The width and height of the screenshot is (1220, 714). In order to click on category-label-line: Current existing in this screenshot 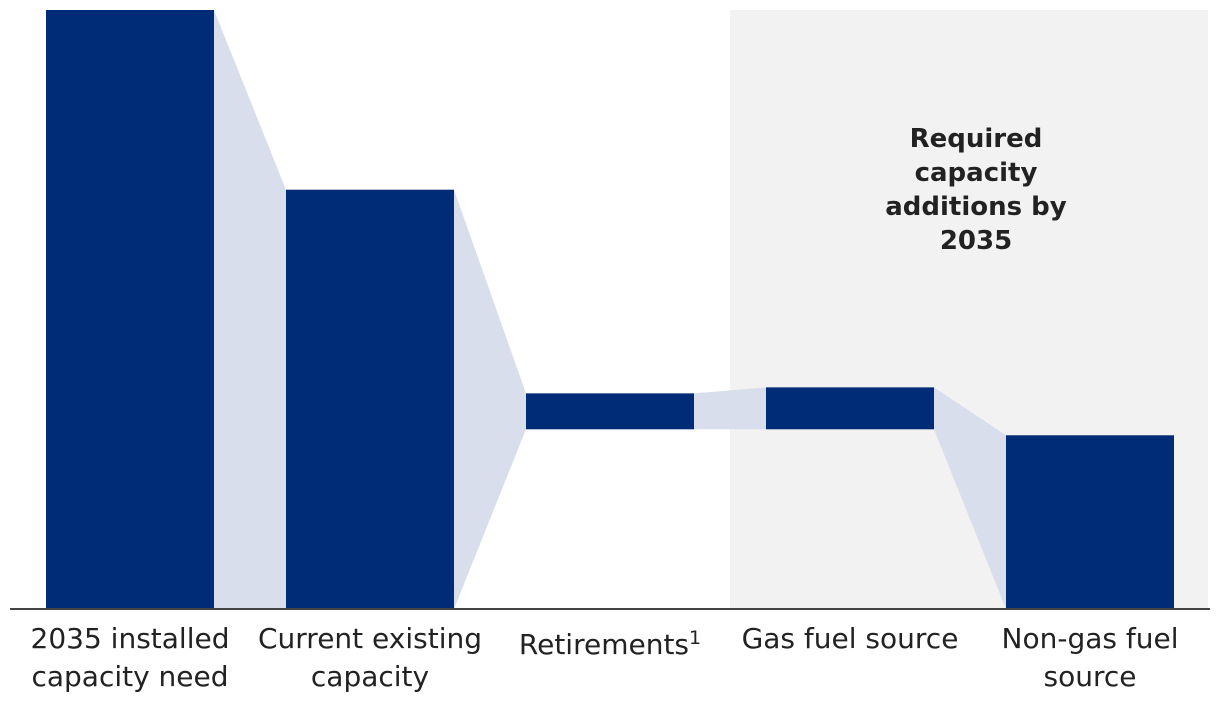, I will do `click(369, 638)`.